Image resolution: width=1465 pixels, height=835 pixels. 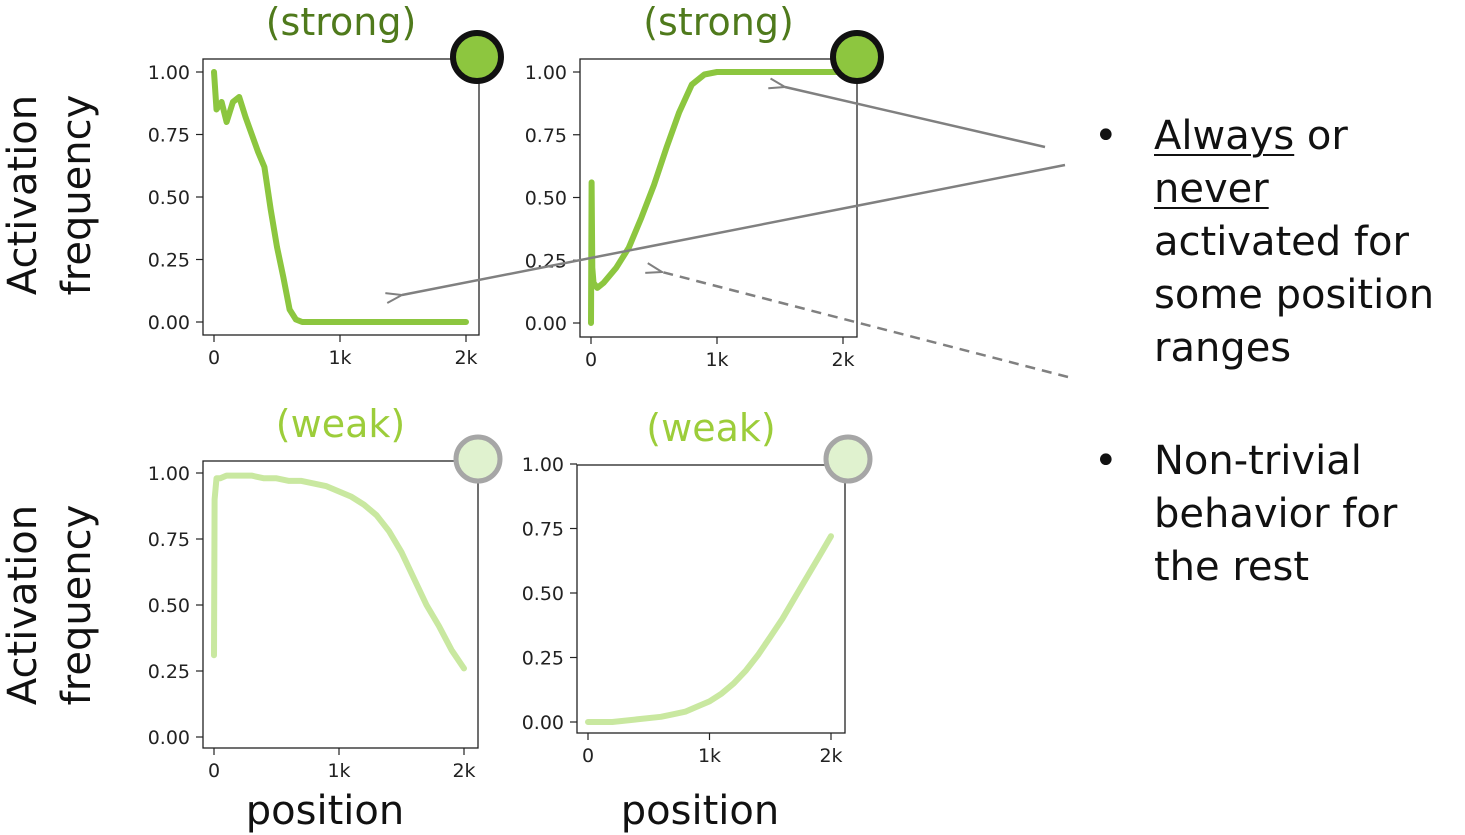 I want to click on arrow-always-active, so click(x=915, y=118).